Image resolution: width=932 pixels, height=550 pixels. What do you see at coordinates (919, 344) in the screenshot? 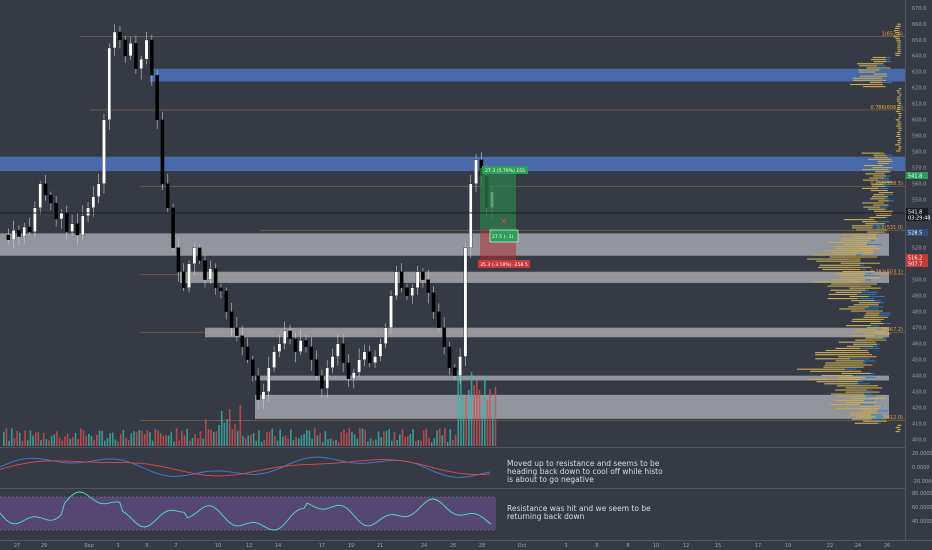
I see `price-tick-label: 460.0` at bounding box center [919, 344].